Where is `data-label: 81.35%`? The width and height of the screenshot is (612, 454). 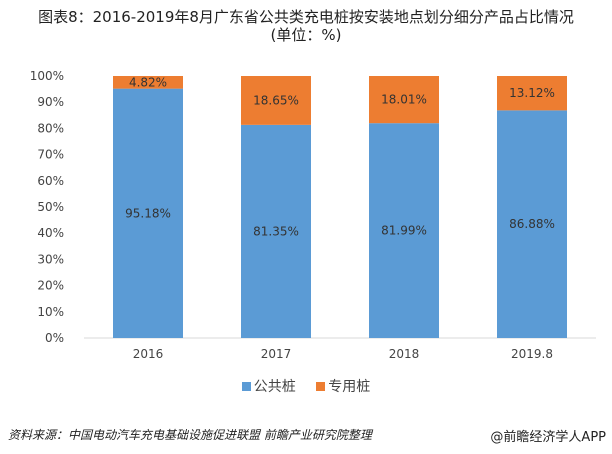 data-label: 81.35% is located at coordinates (276, 231).